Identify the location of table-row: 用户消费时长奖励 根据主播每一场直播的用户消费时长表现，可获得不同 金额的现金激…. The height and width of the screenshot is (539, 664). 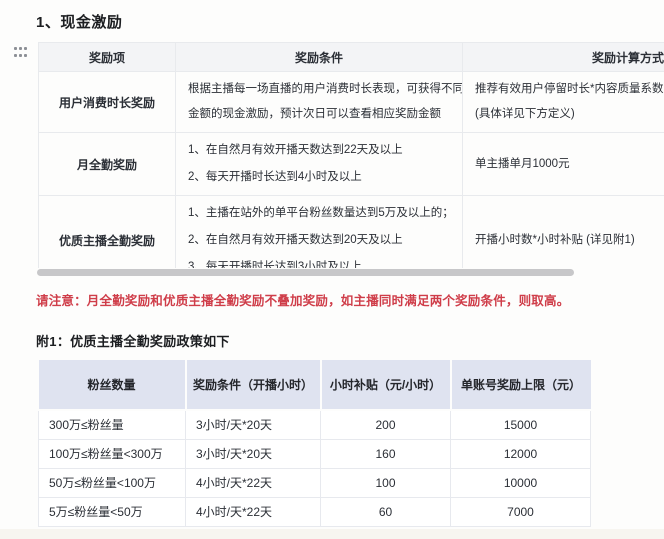
(351, 102).